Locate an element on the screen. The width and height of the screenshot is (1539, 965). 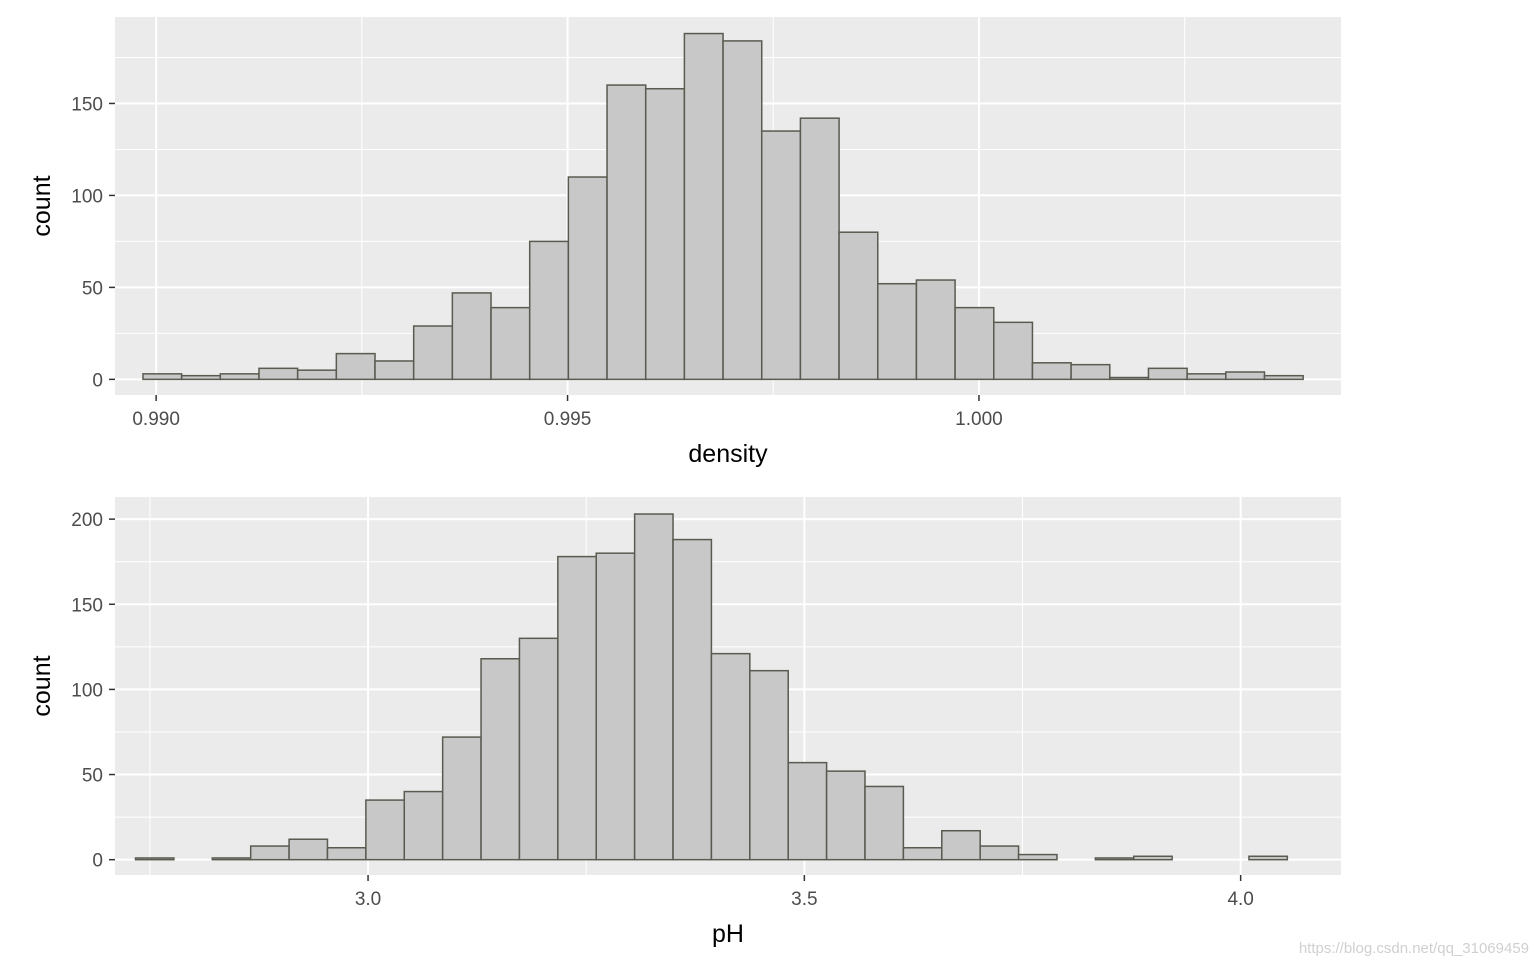
ph-x-axis-title: pH is located at coordinates (728, 934).